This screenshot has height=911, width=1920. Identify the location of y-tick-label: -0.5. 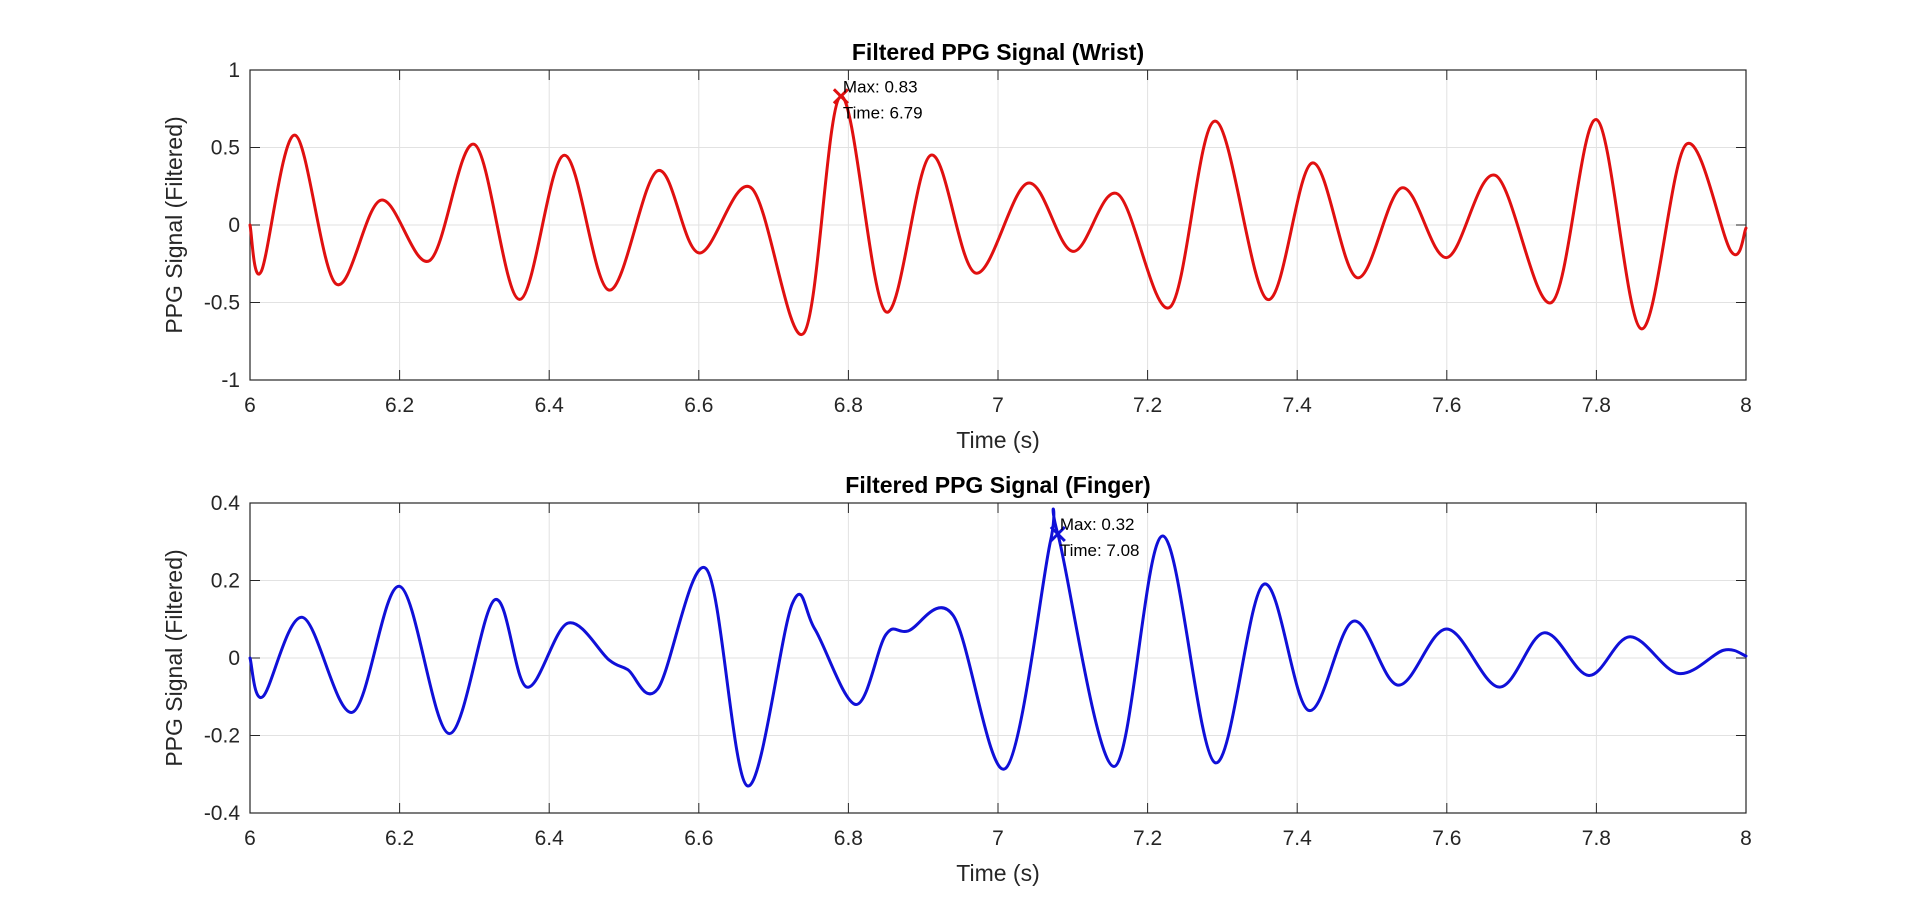
(222, 303).